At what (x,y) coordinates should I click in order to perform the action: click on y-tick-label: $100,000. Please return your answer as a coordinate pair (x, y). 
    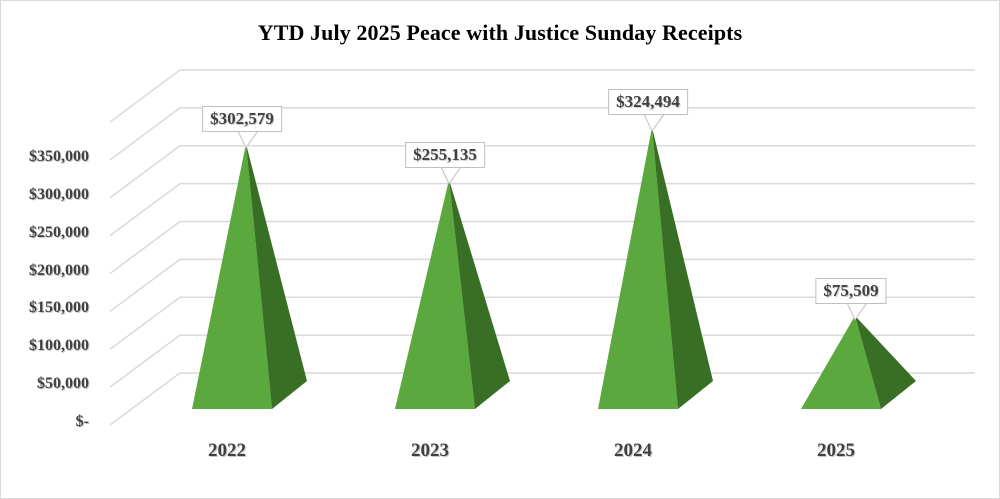
    Looking at the image, I should click on (59, 346).